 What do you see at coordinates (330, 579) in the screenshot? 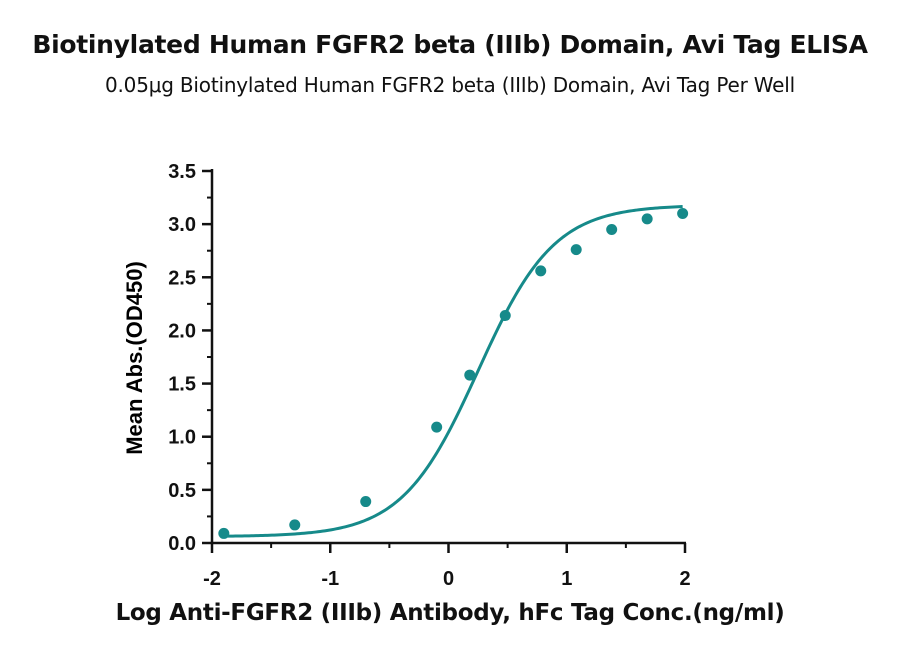
I see `x-tick-label: -1` at bounding box center [330, 579].